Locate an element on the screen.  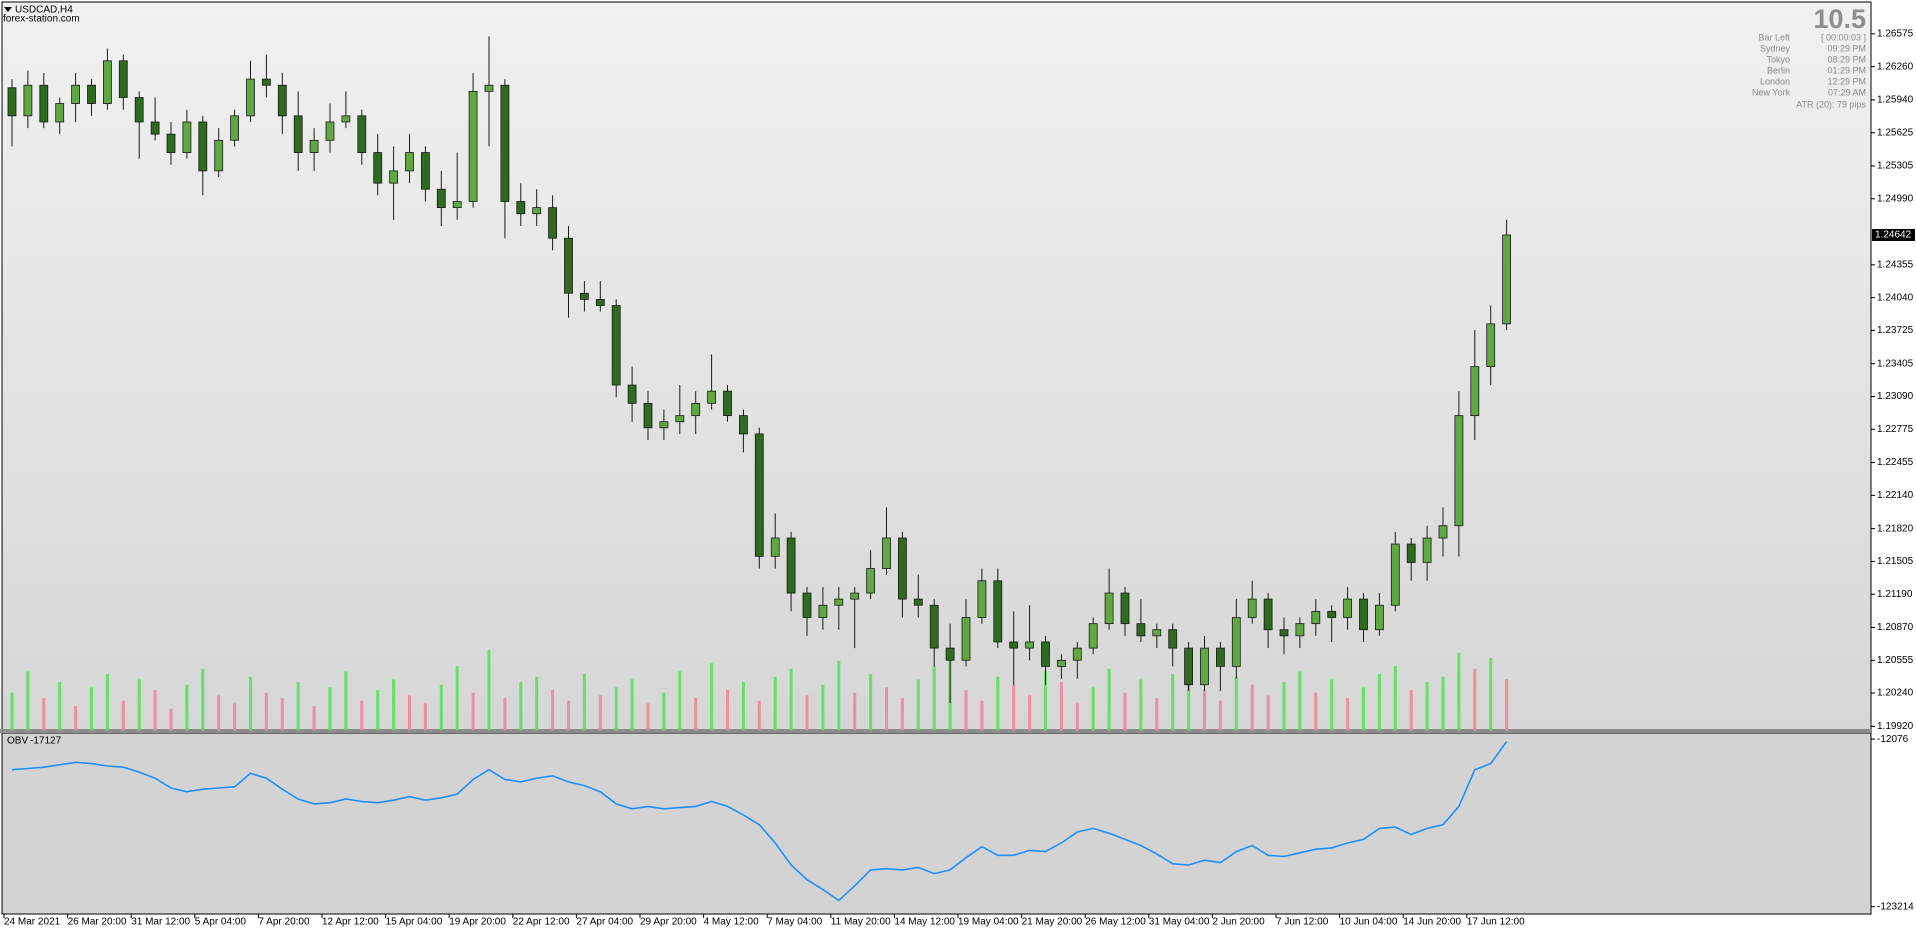
price-marker is located at coordinates (1893, 234).